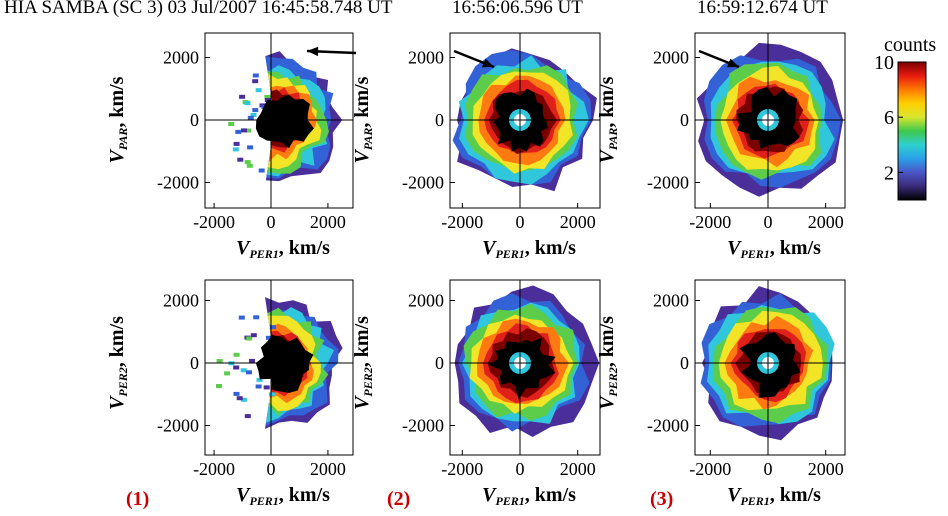 The image size is (948, 516). I want to click on panel-number-1: (1), so click(138, 499).